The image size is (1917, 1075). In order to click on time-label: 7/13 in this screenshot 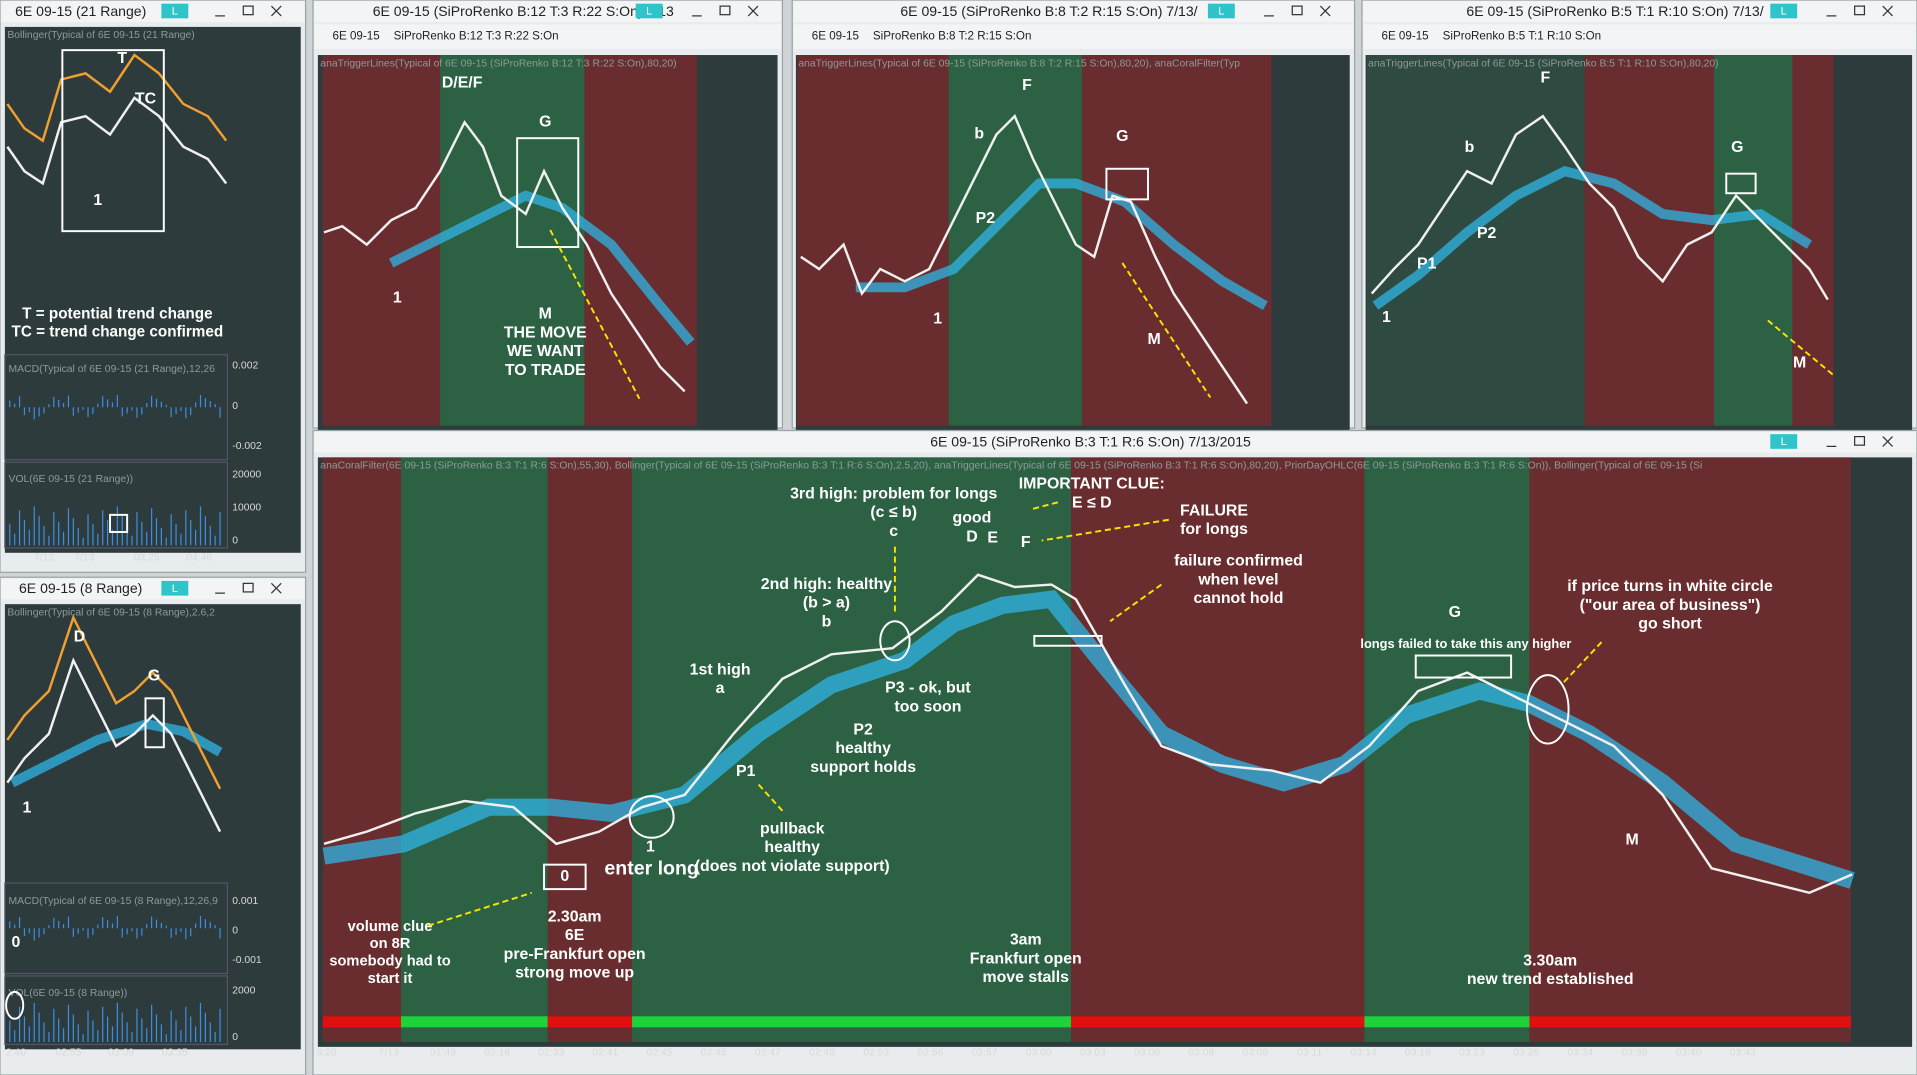, I will do `click(389, 1053)`.